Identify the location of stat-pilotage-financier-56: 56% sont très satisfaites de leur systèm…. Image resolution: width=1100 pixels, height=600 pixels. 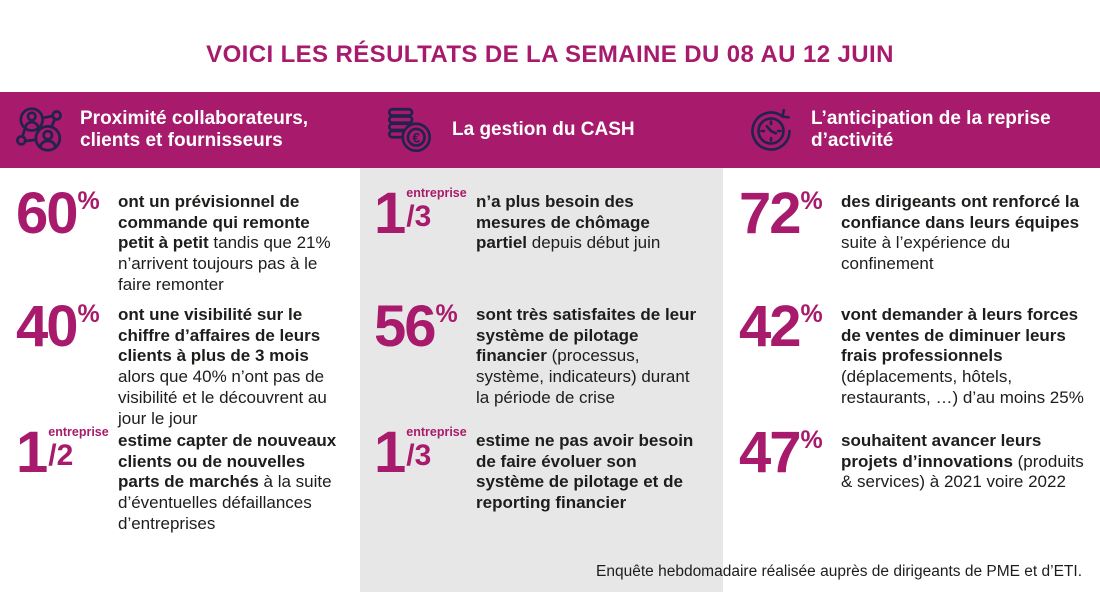
(539, 351).